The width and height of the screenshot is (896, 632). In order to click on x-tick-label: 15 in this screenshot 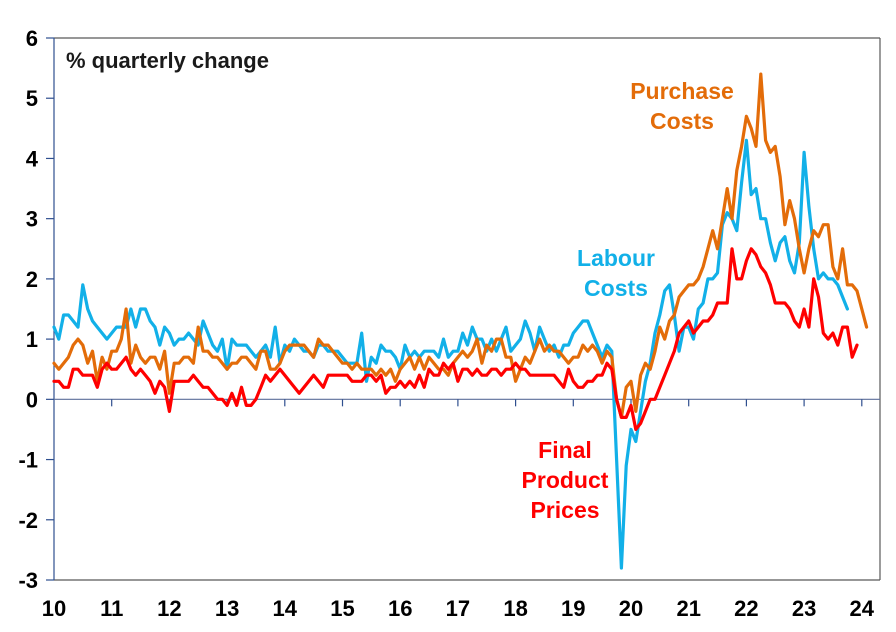, I will do `click(342, 608)`.